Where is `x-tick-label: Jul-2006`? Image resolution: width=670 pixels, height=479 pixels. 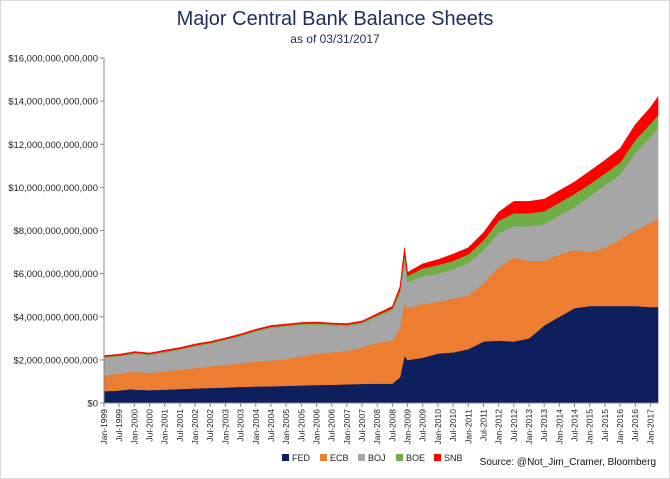
x-tick-label: Jul-2006 is located at coordinates (332, 425).